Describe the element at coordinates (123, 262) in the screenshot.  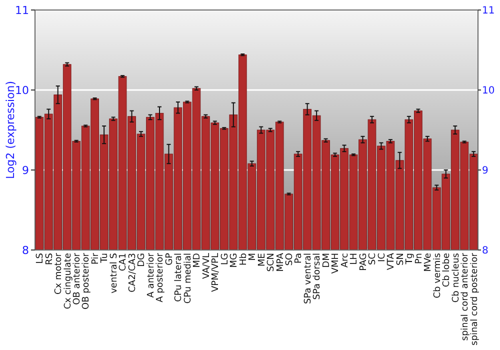
I see `x-tick-label: CA1` at that location.